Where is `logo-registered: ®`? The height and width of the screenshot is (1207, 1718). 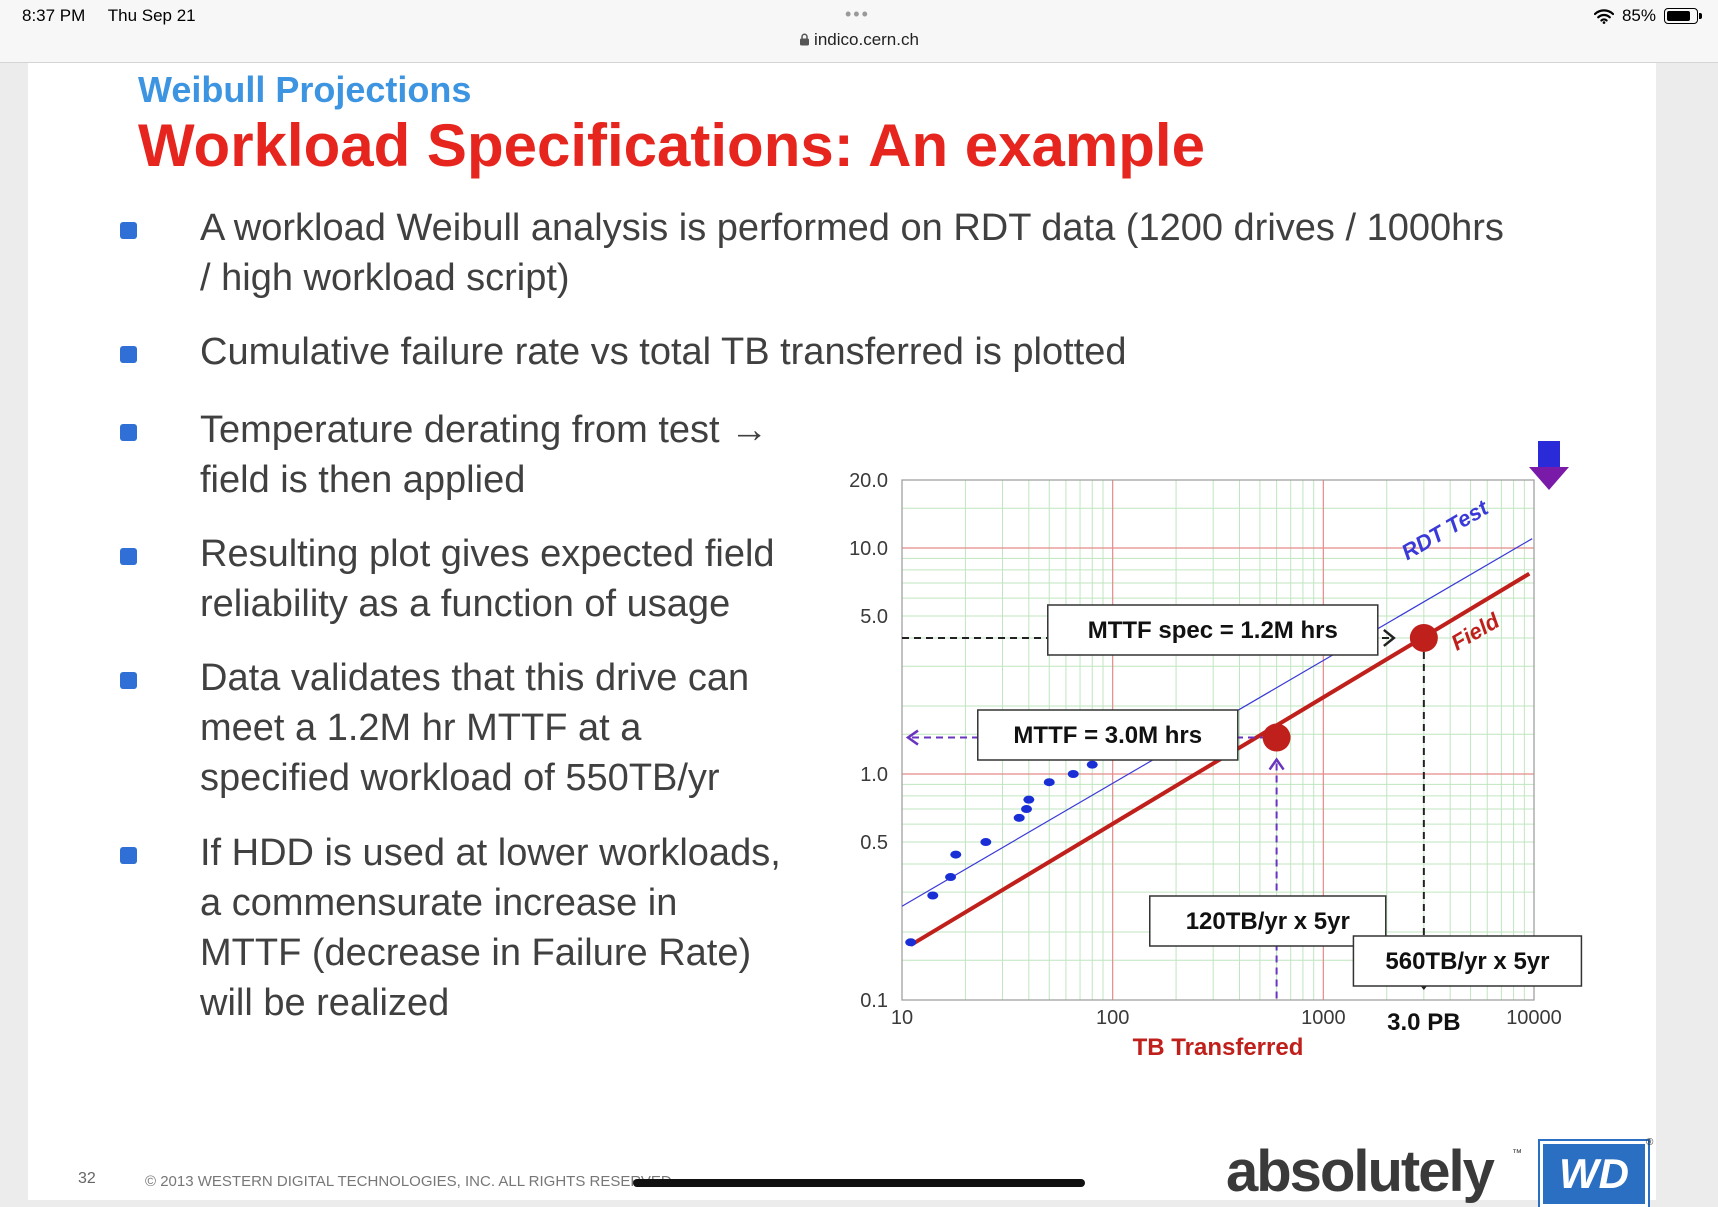
logo-registered: ® is located at coordinates (1650, 1142).